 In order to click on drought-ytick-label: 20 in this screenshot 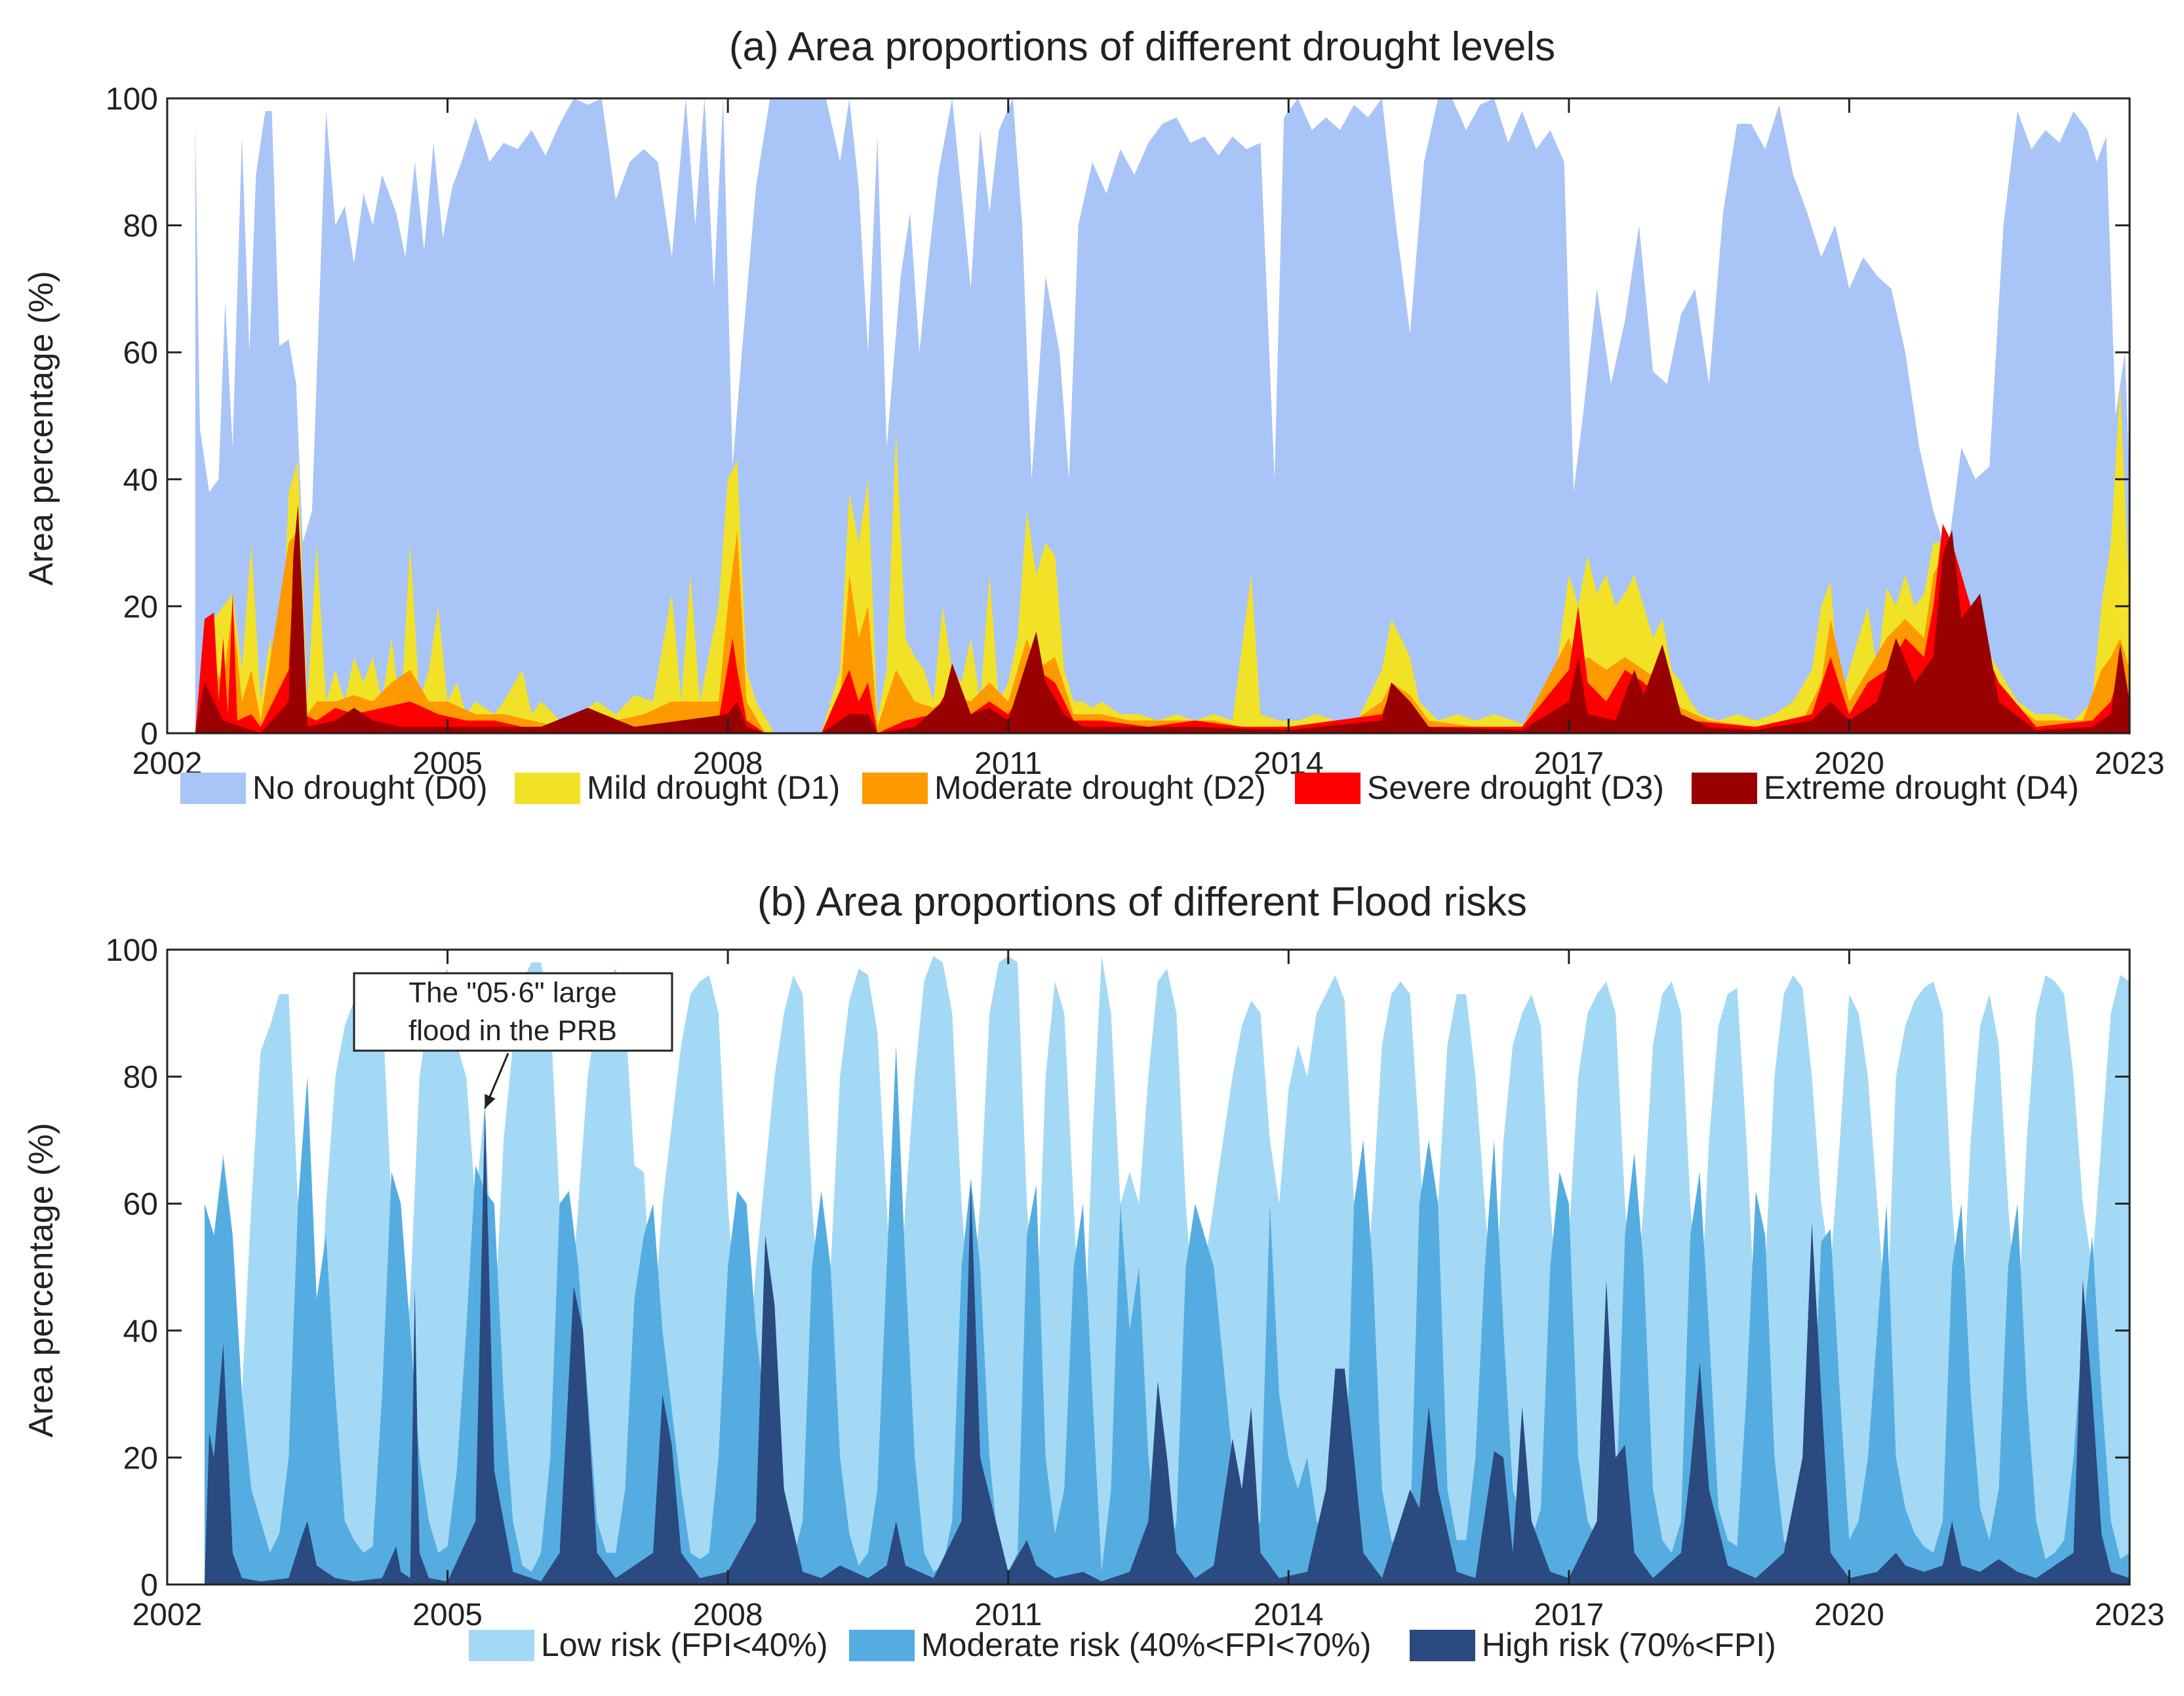, I will do `click(140, 607)`.